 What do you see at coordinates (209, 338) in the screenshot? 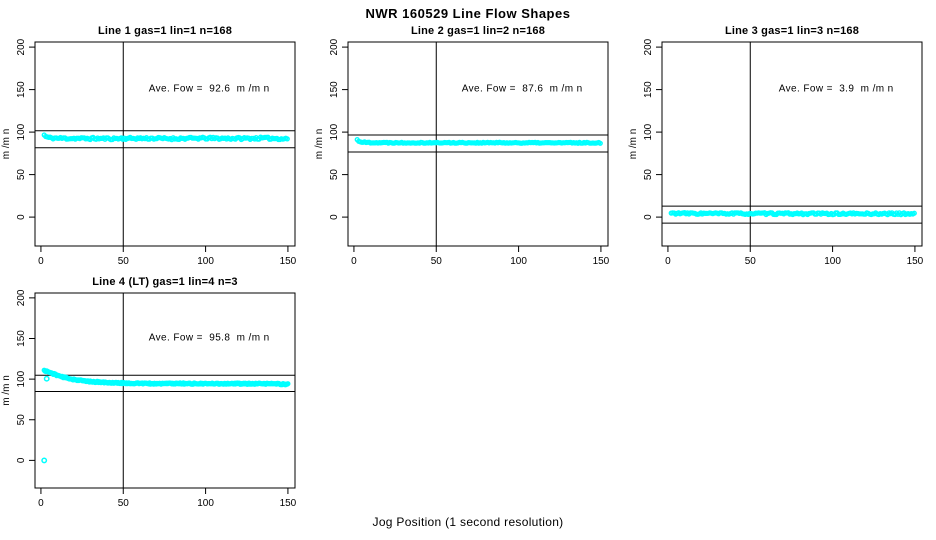
I see `ave-flow-annotation: Ave. Fow = 95.8 m /m n` at bounding box center [209, 338].